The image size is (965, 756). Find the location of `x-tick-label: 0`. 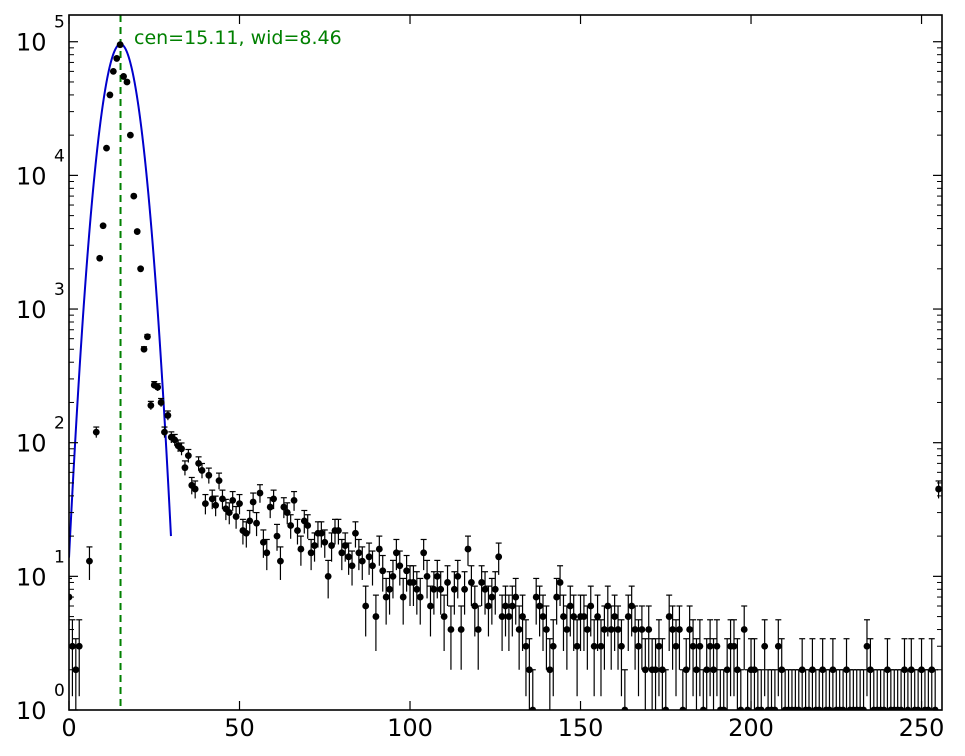

x-tick-label: 0 is located at coordinates (68, 728).